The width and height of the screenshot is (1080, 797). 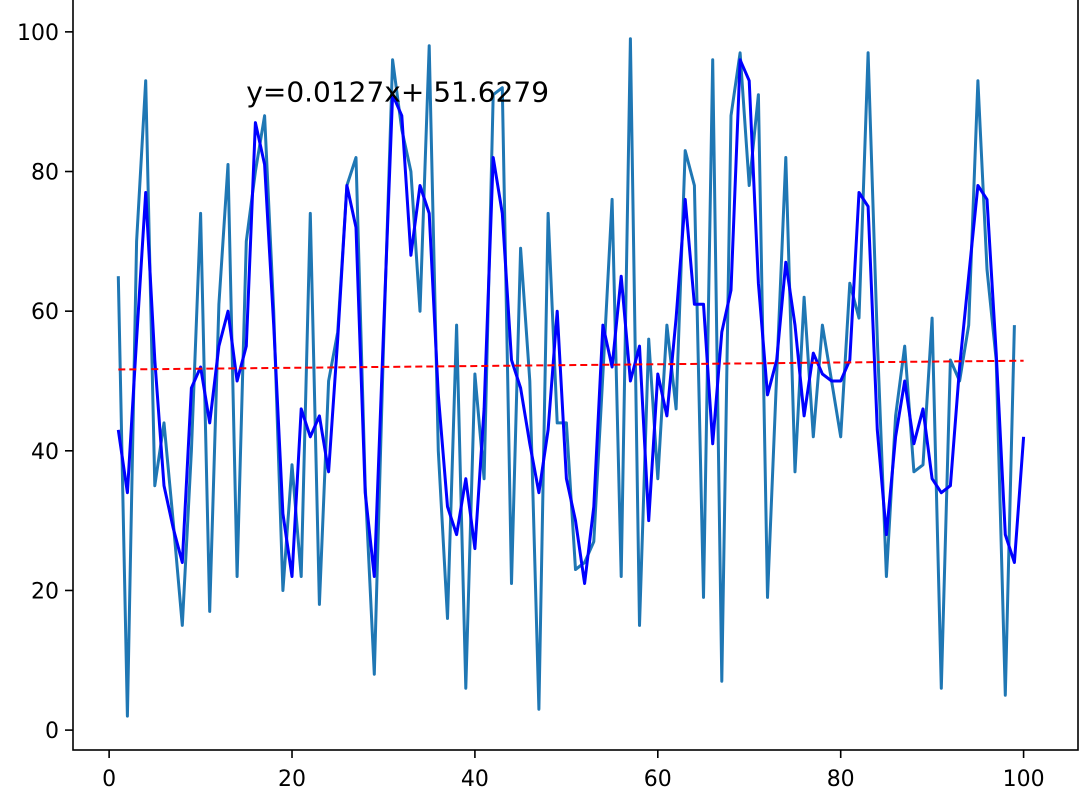 What do you see at coordinates (841, 779) in the screenshot?
I see `x-tick-label: 80` at bounding box center [841, 779].